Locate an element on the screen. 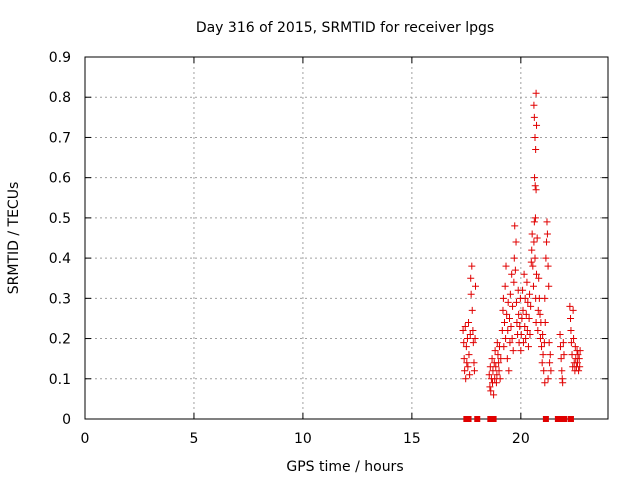  y-tick-label-1: 0.1 is located at coordinates (60, 380).